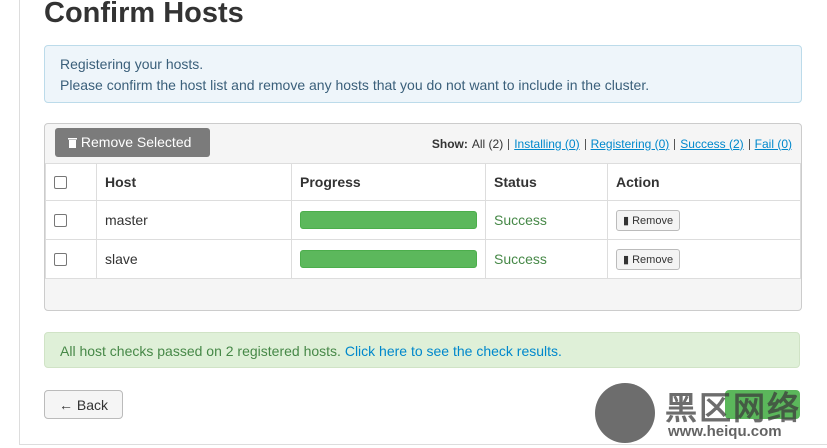 The height and width of the screenshot is (448, 827). Describe the element at coordinates (453, 351) in the screenshot. I see `alert-link: Click here to see the check results.` at that location.